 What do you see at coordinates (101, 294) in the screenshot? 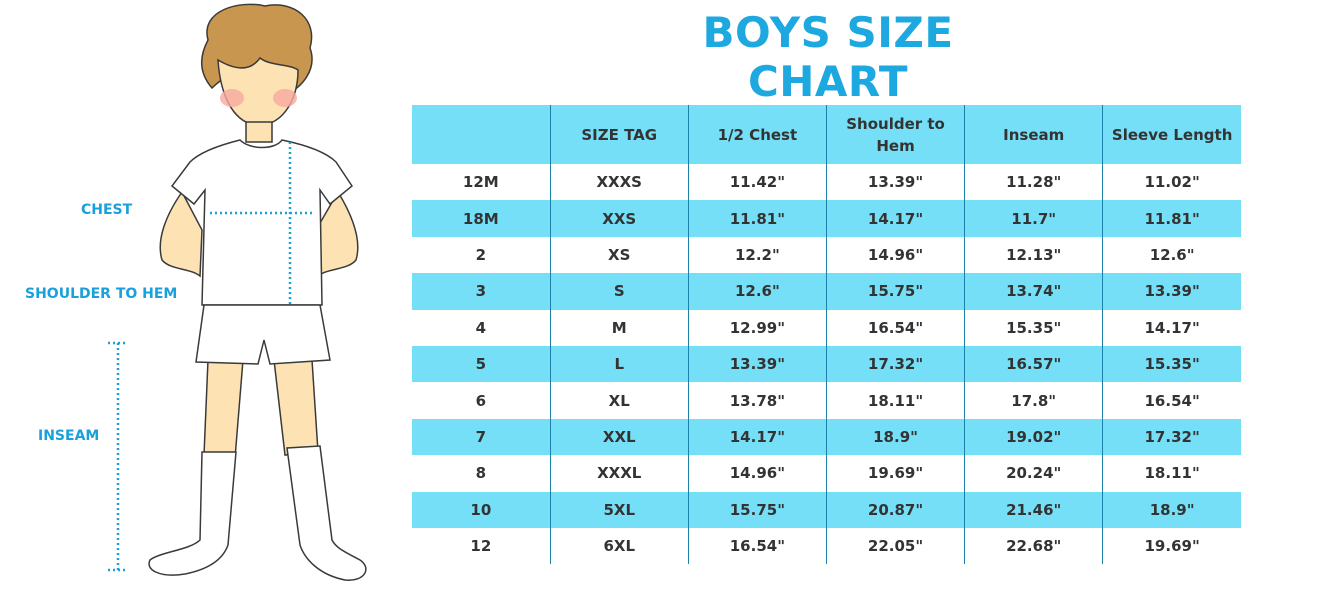
I see `shoulder-to-hem-label: SHOULDER TO HEM` at bounding box center [101, 294].